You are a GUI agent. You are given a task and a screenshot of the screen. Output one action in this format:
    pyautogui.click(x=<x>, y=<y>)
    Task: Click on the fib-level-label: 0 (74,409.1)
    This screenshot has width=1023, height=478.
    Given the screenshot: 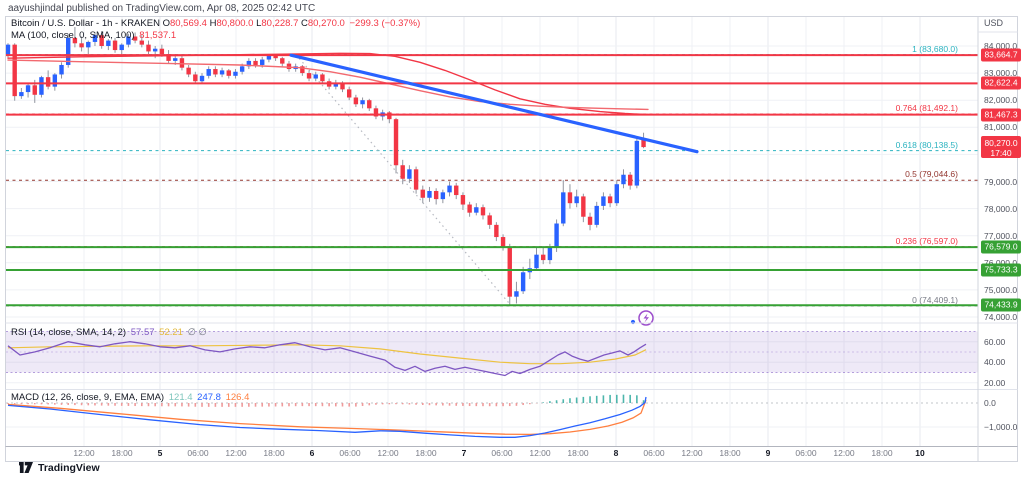 What is the action you would take?
    pyautogui.click(x=935, y=299)
    